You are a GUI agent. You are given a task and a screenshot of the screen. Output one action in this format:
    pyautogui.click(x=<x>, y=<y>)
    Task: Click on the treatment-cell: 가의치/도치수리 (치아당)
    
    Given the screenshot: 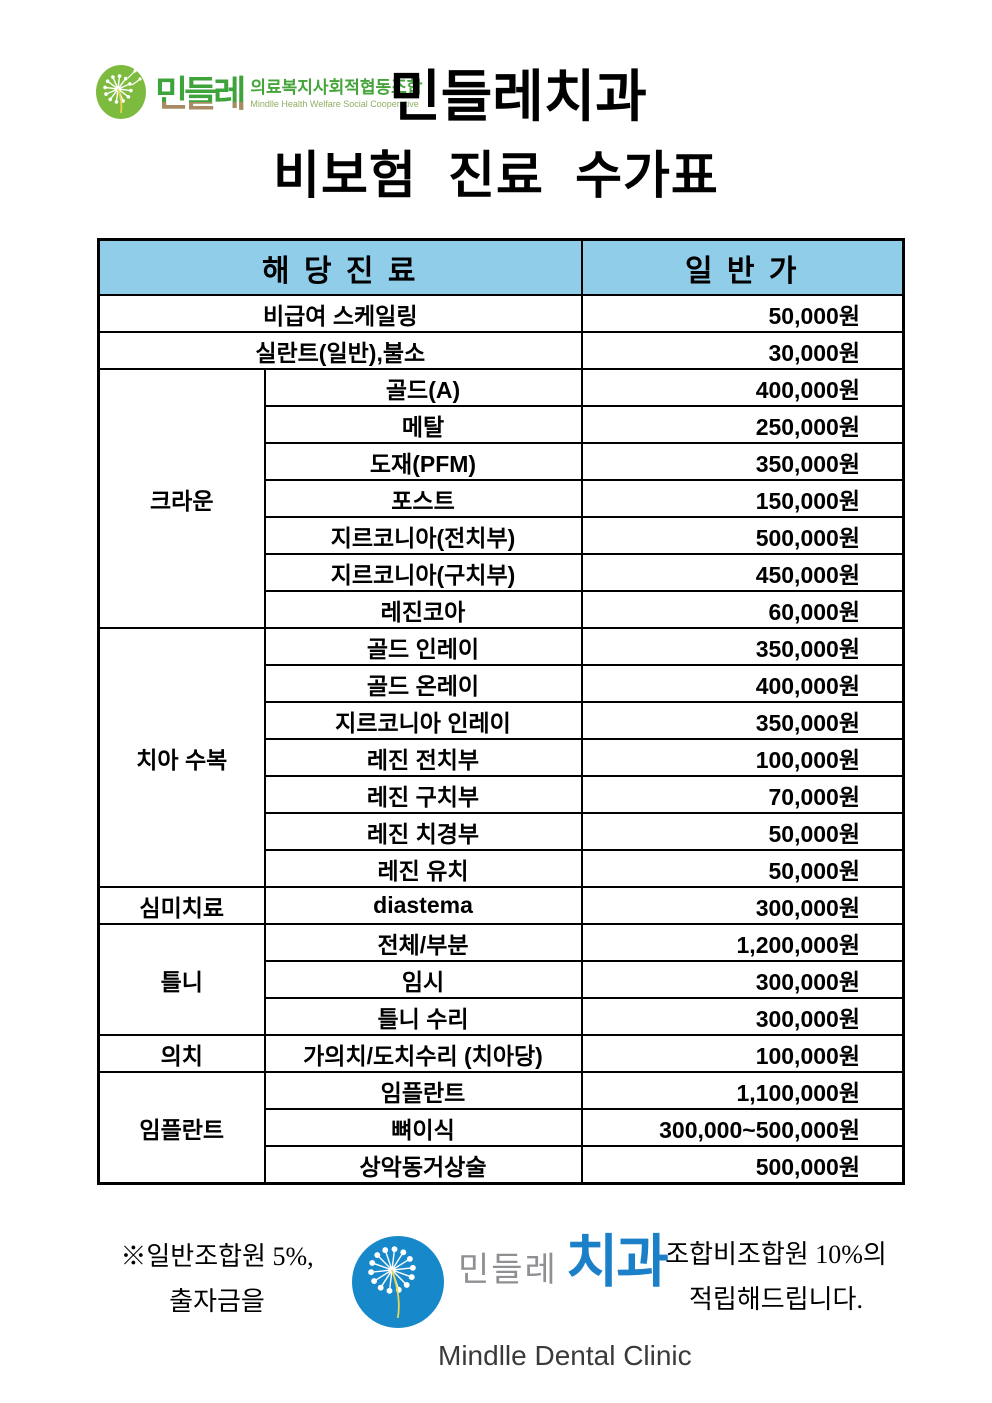 What is the action you would take?
    pyautogui.click(x=423, y=1053)
    